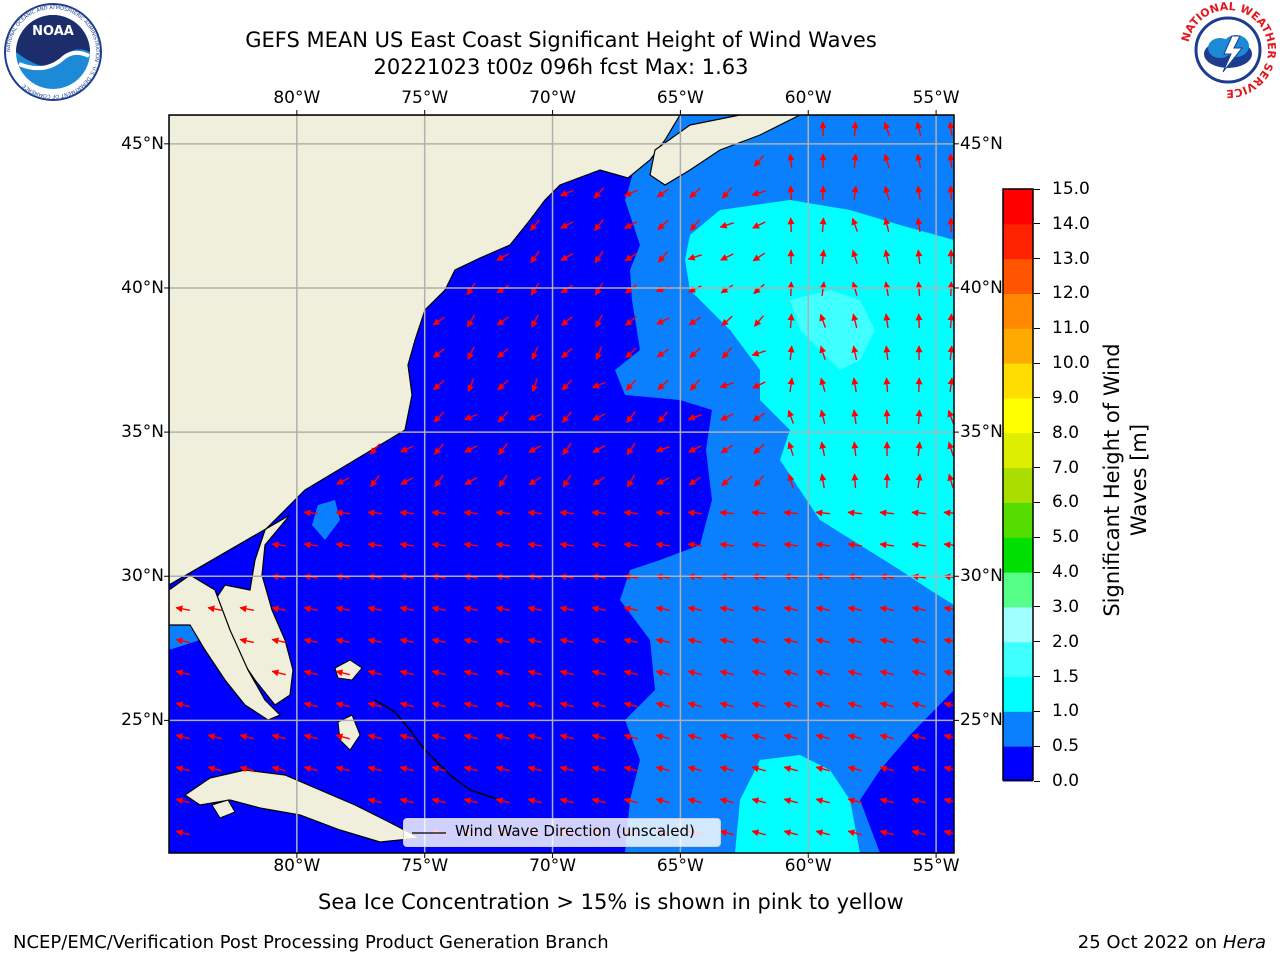 This screenshot has width=1280, height=960. What do you see at coordinates (142, 143) in the screenshot?
I see `lat-label-left: 45°N` at bounding box center [142, 143].